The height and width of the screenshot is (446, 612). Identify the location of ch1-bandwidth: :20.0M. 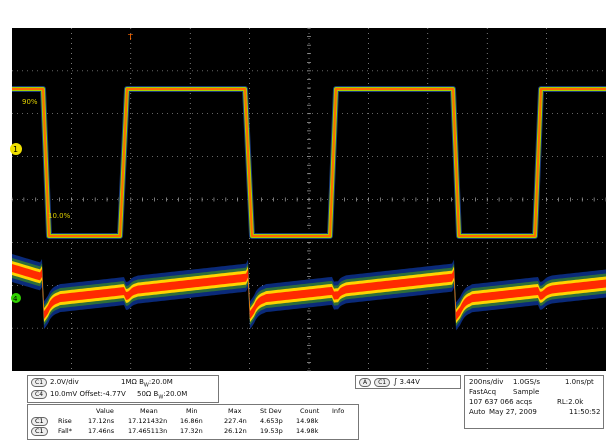
(160, 382).